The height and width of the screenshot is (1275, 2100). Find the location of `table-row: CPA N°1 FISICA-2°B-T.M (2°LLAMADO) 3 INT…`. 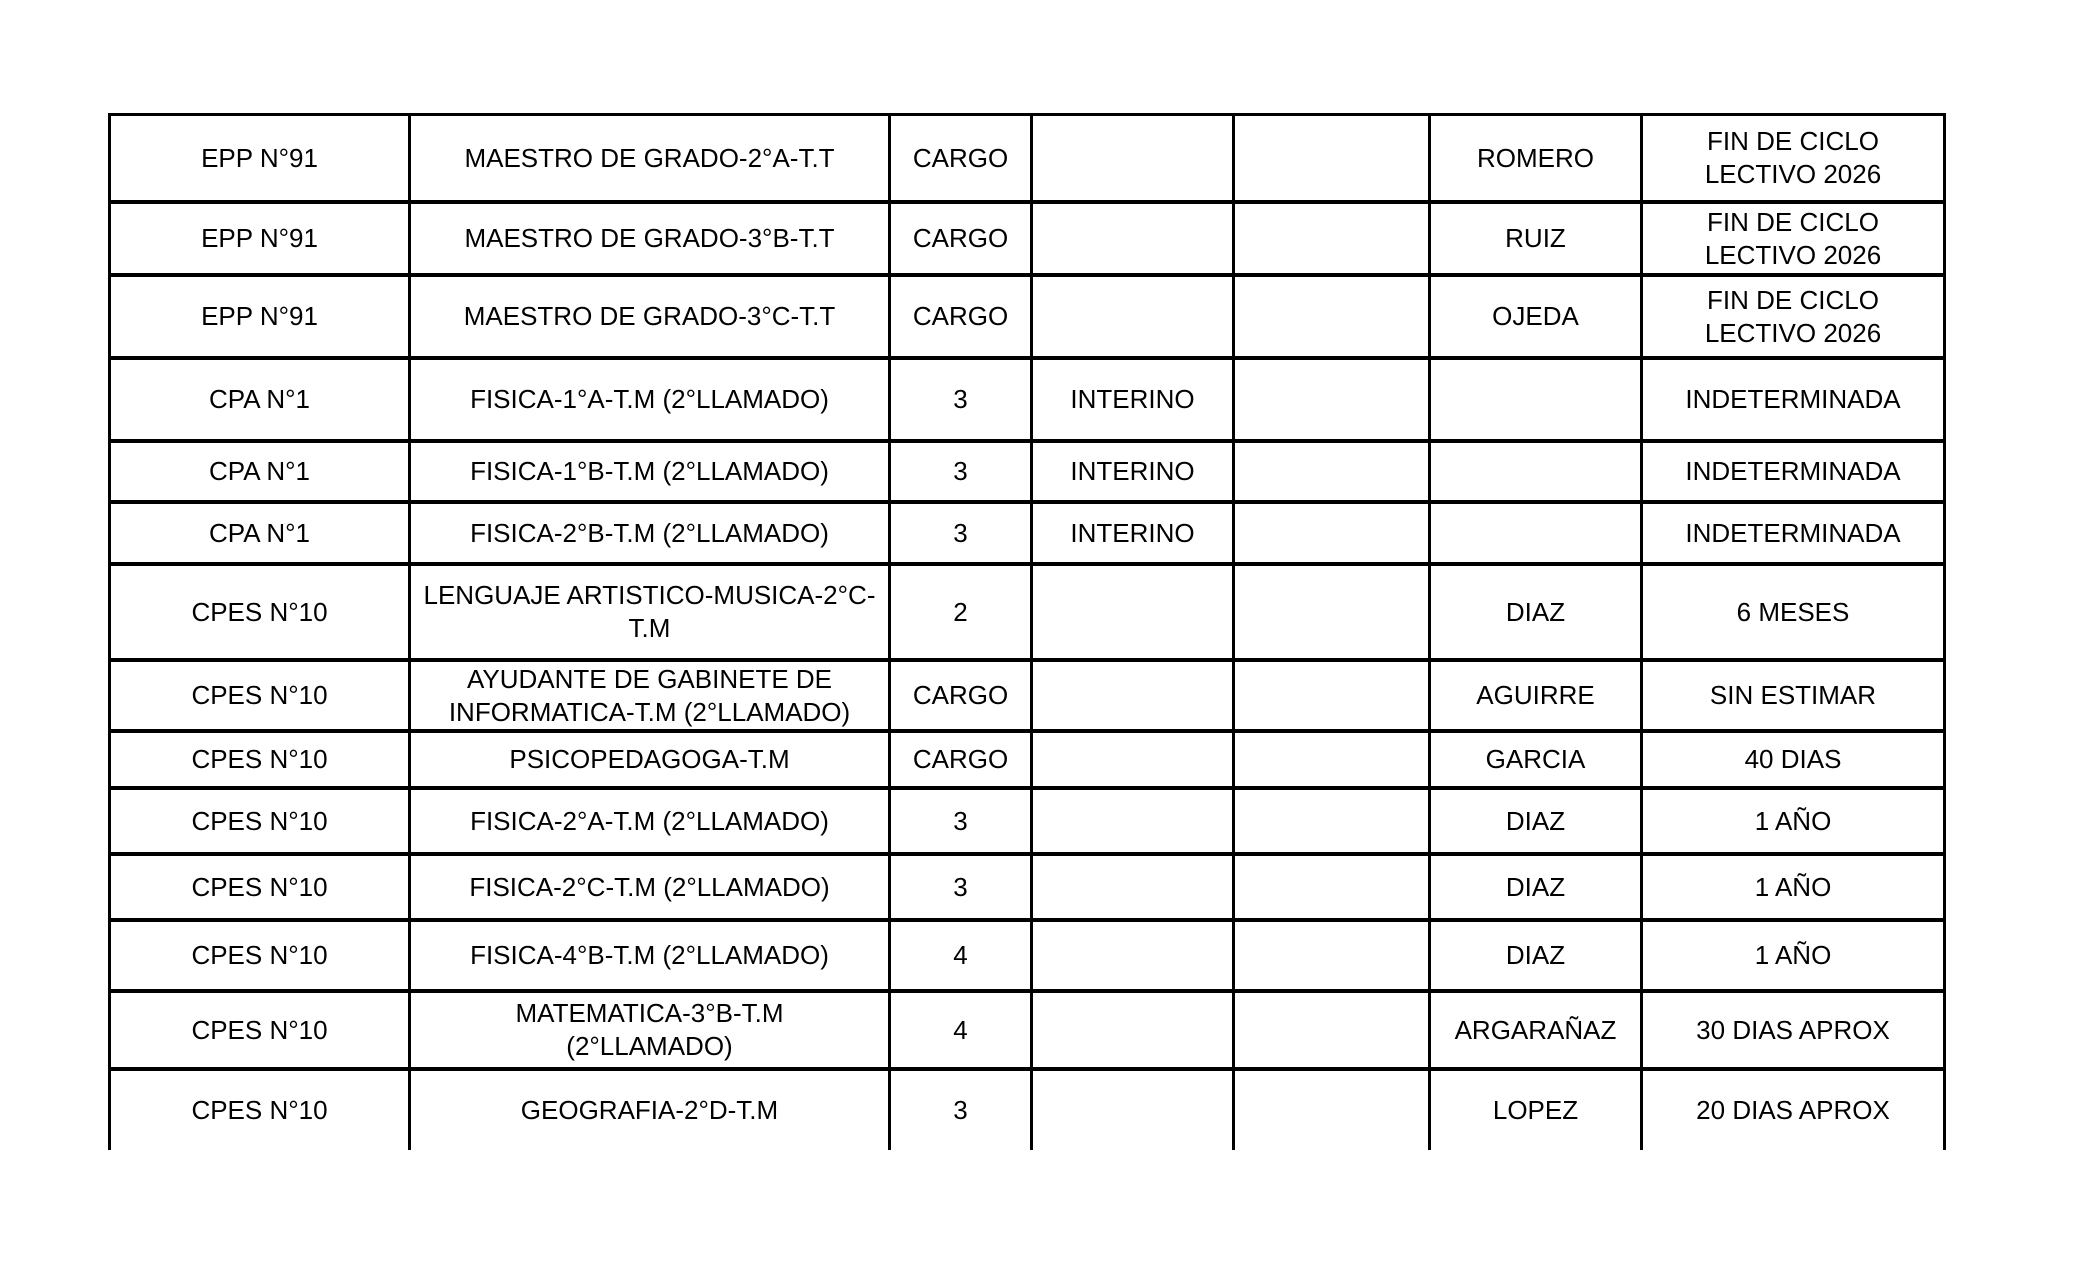

table-row: CPA N°1 FISICA-2°B-T.M (2°LLAMADO) 3 INT… is located at coordinates (1027, 535).